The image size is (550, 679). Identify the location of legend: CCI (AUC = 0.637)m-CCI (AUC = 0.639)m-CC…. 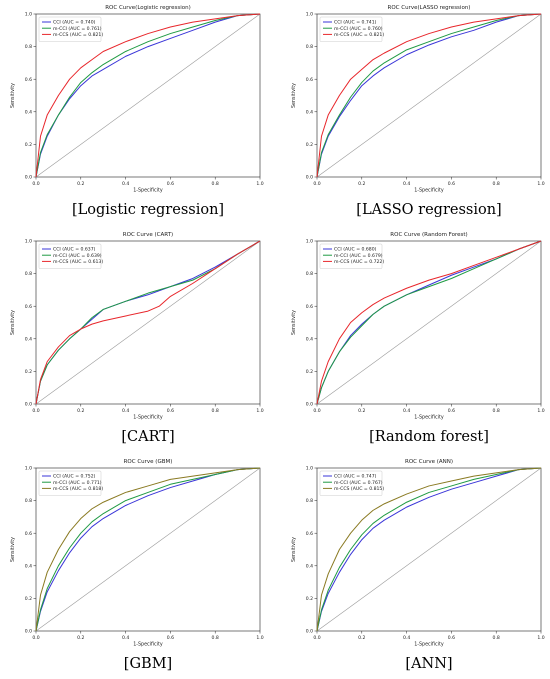
(70, 256).